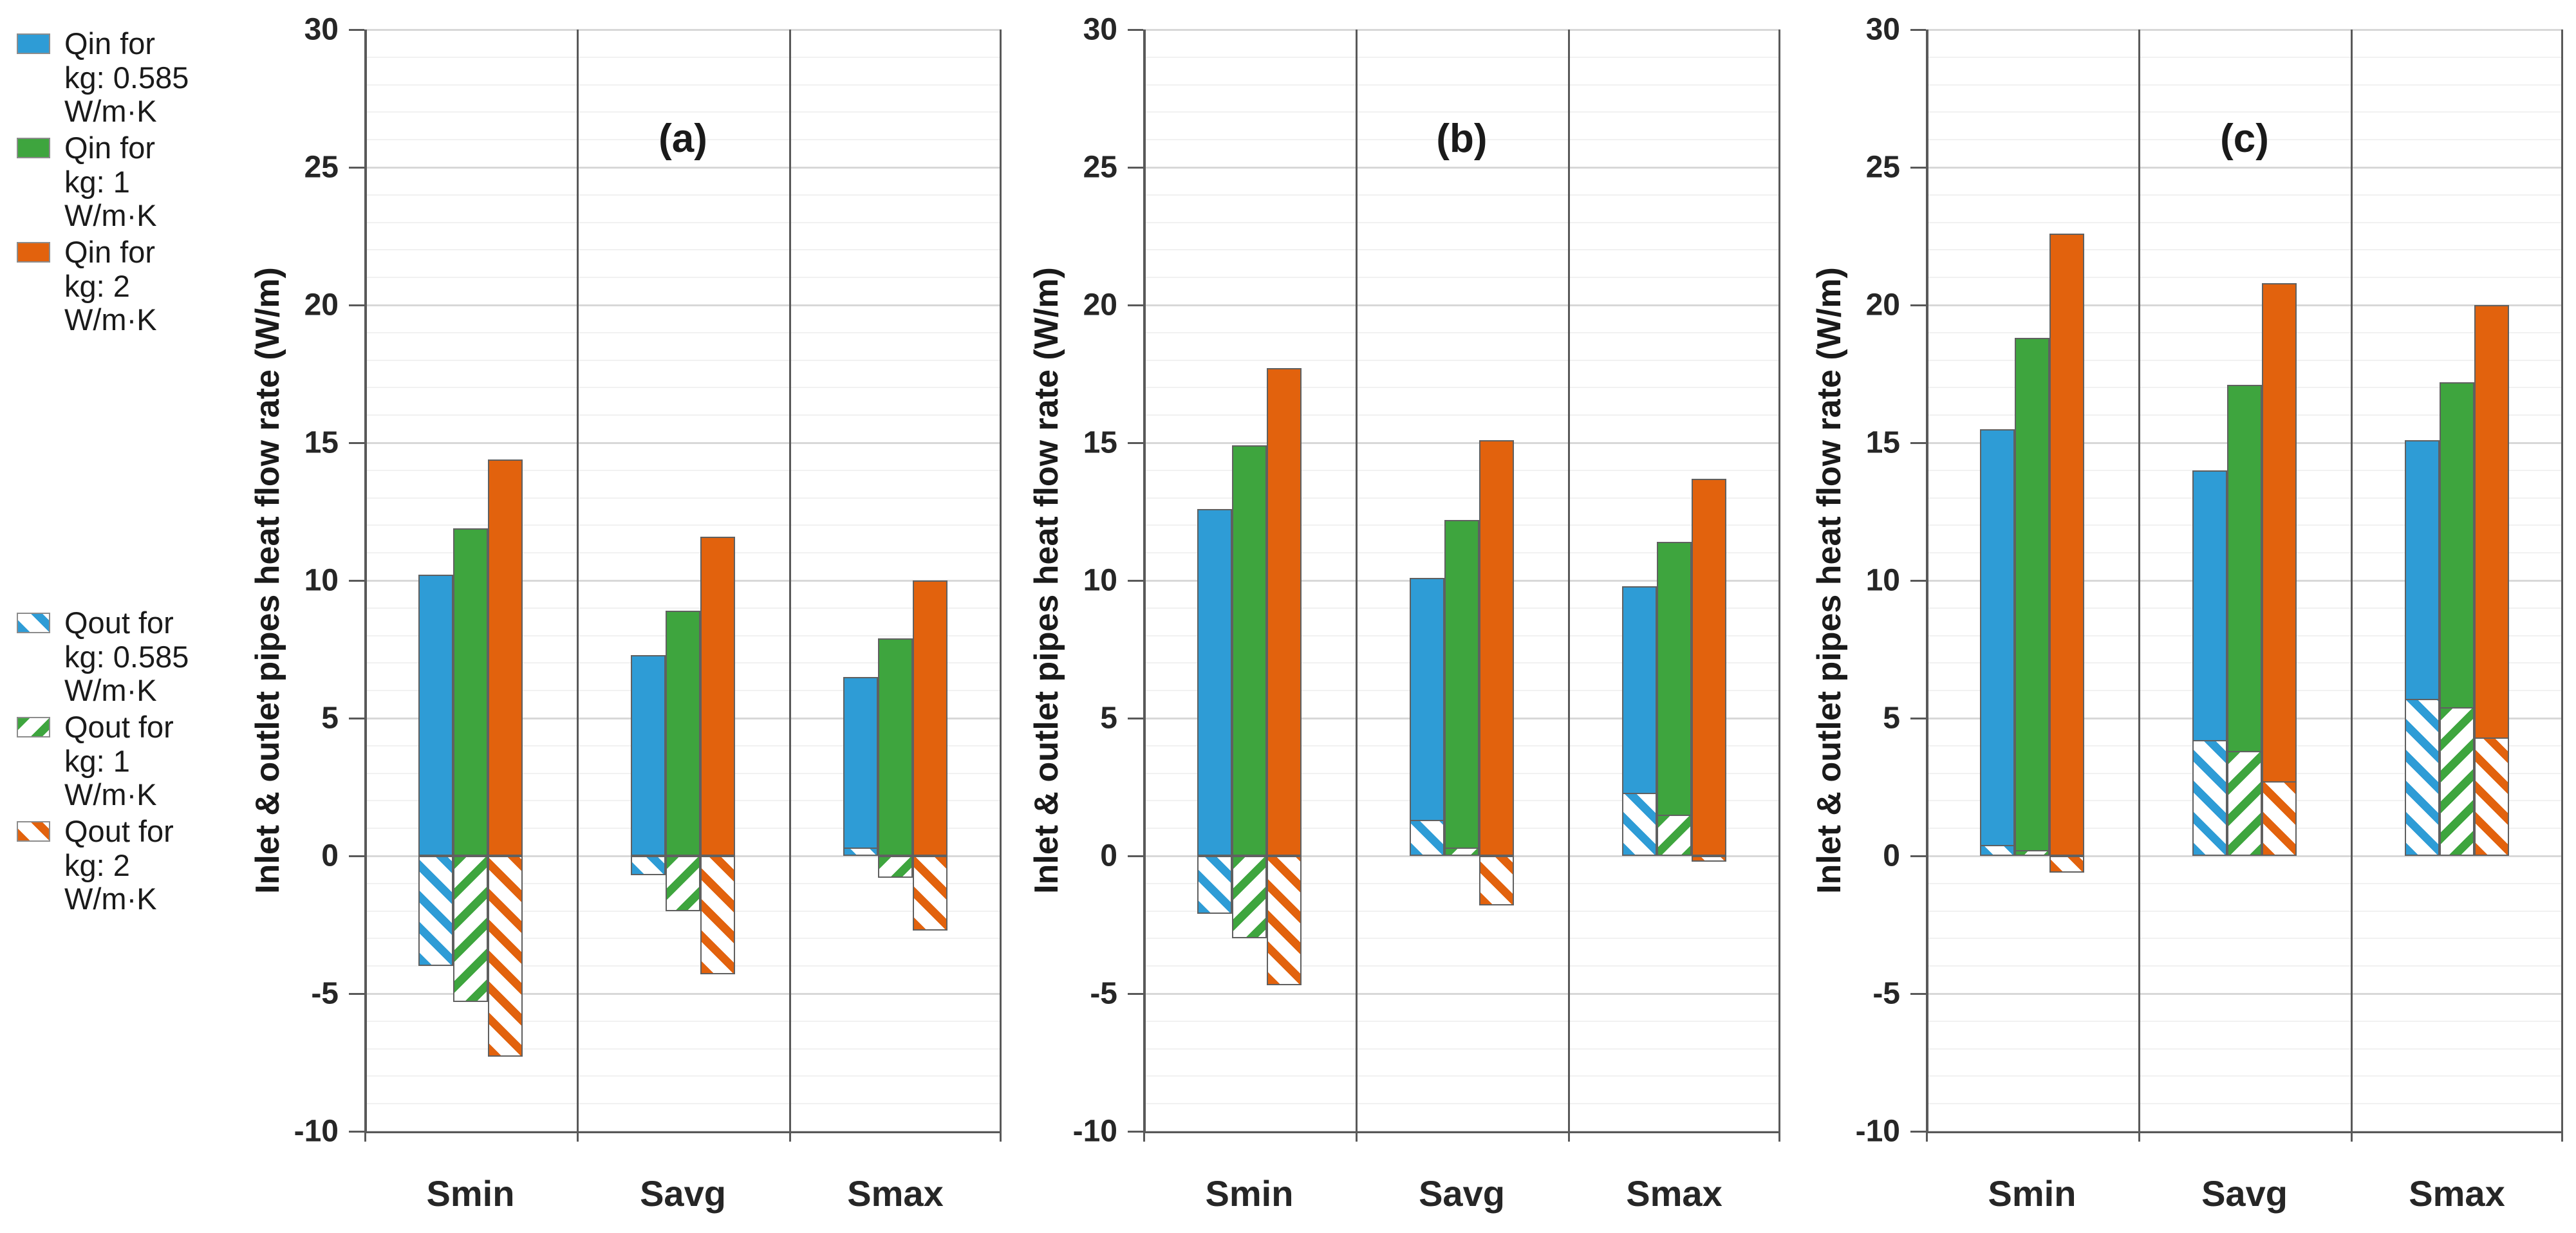  What do you see at coordinates (33, 148) in the screenshot?
I see `solid-green-swatch-icon` at bounding box center [33, 148].